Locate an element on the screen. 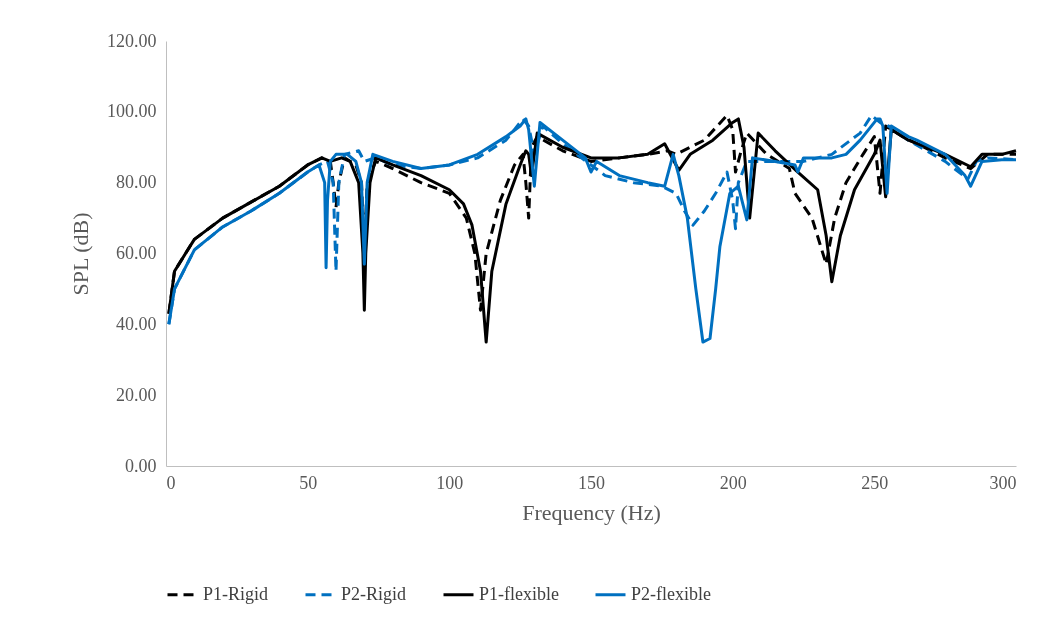 The image size is (1050, 633). x-tick-label: 300 is located at coordinates (1003, 482).